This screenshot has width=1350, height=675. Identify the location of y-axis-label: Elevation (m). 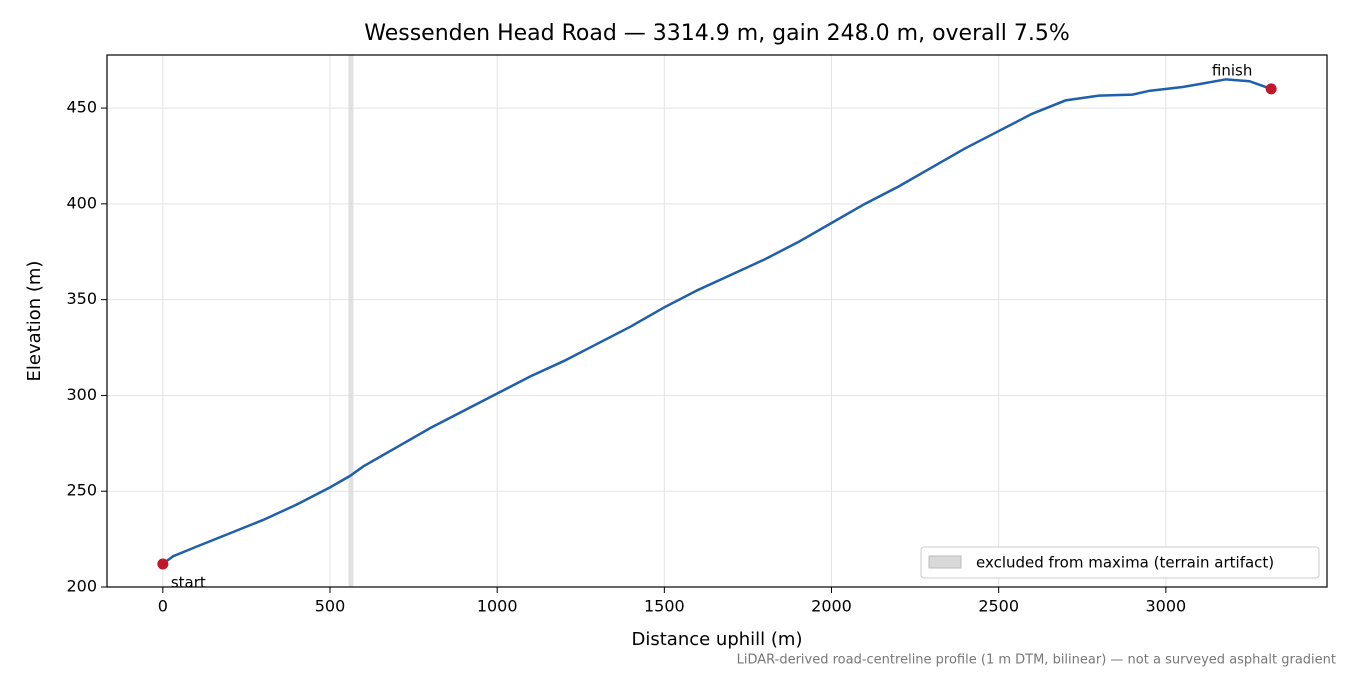
(34, 321).